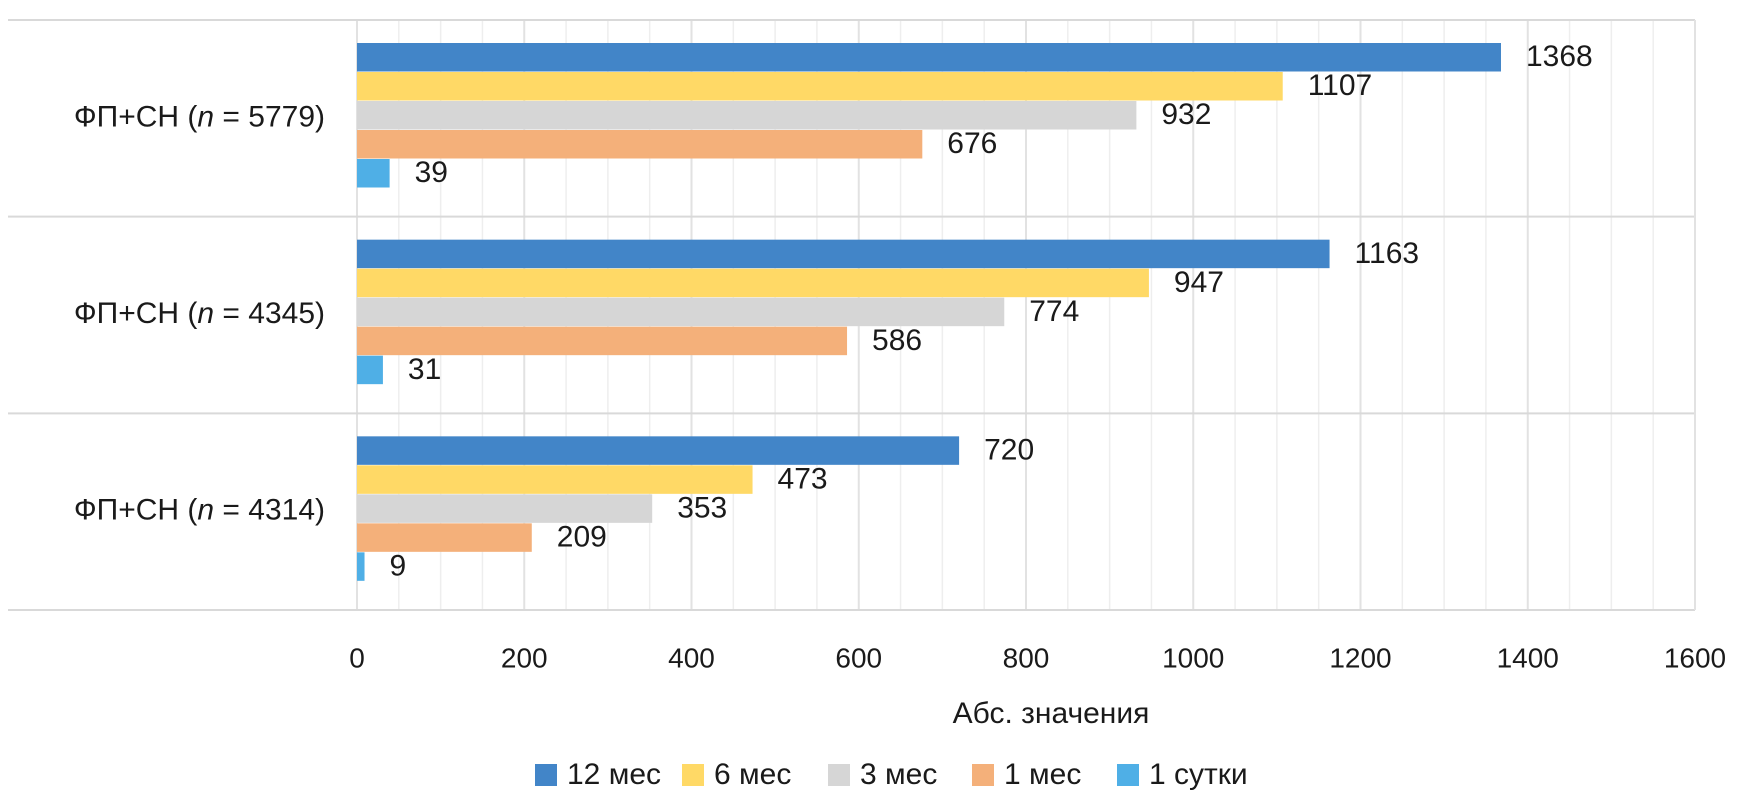 Image resolution: width=1744 pixels, height=807 pixels. What do you see at coordinates (1026, 657) in the screenshot?
I see `x-tick-label: 800` at bounding box center [1026, 657].